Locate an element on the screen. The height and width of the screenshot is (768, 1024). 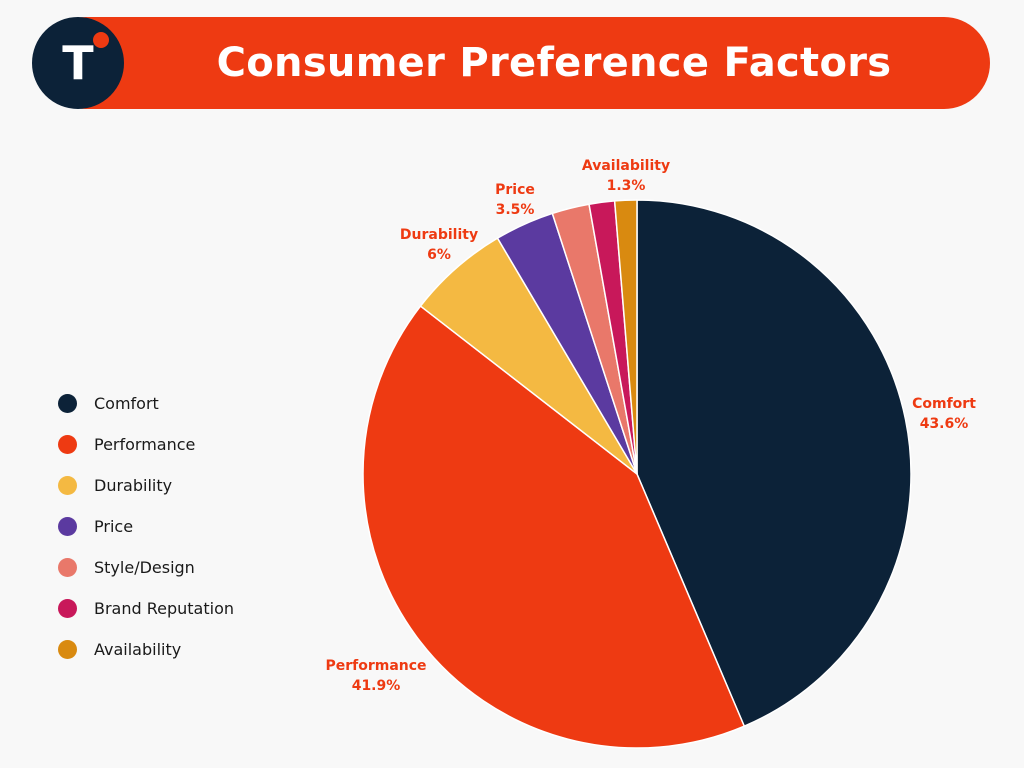
legend-item: Performance is located at coordinates (178, 444).